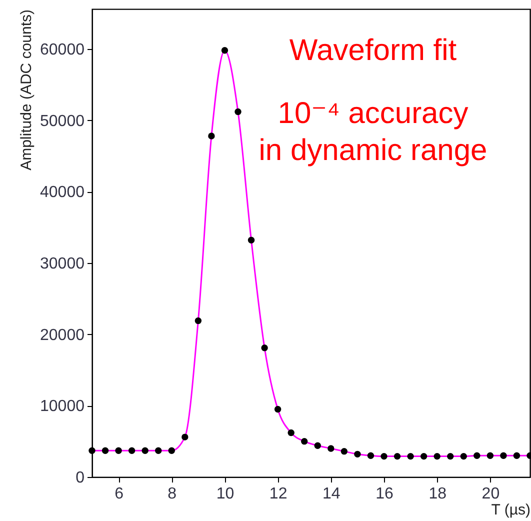  I want to click on x-tick-label: 18, so click(437, 494).